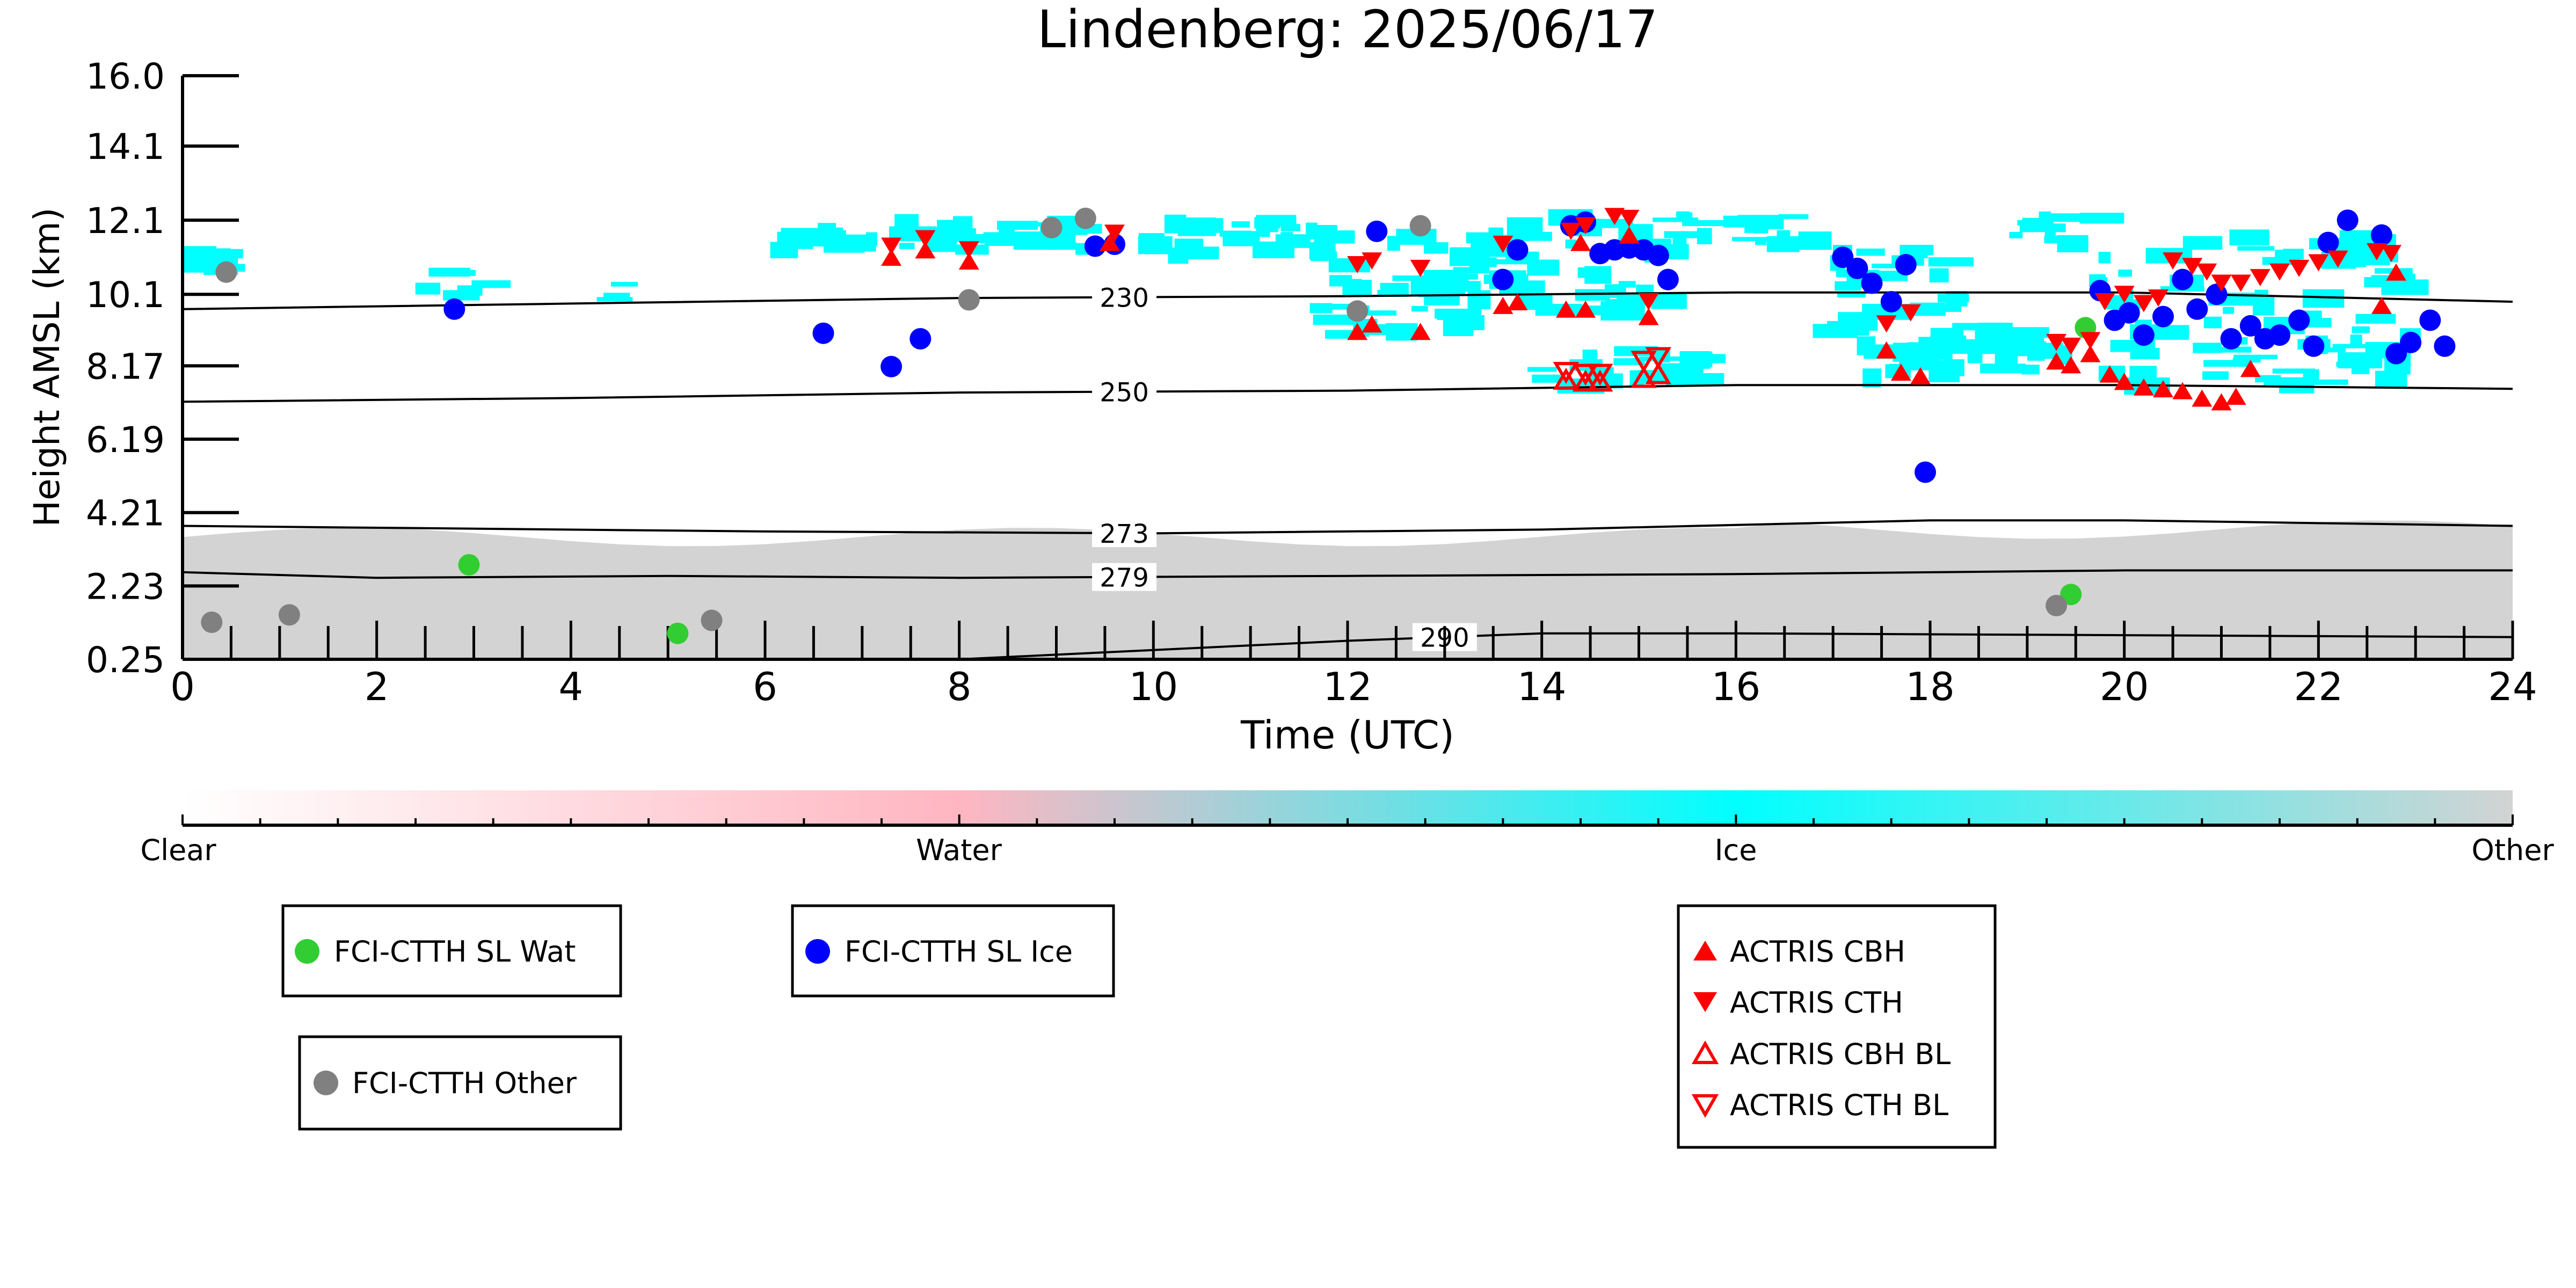 The image size is (2576, 1288). I want to click on colorbar-label-other: Other, so click(2512, 850).